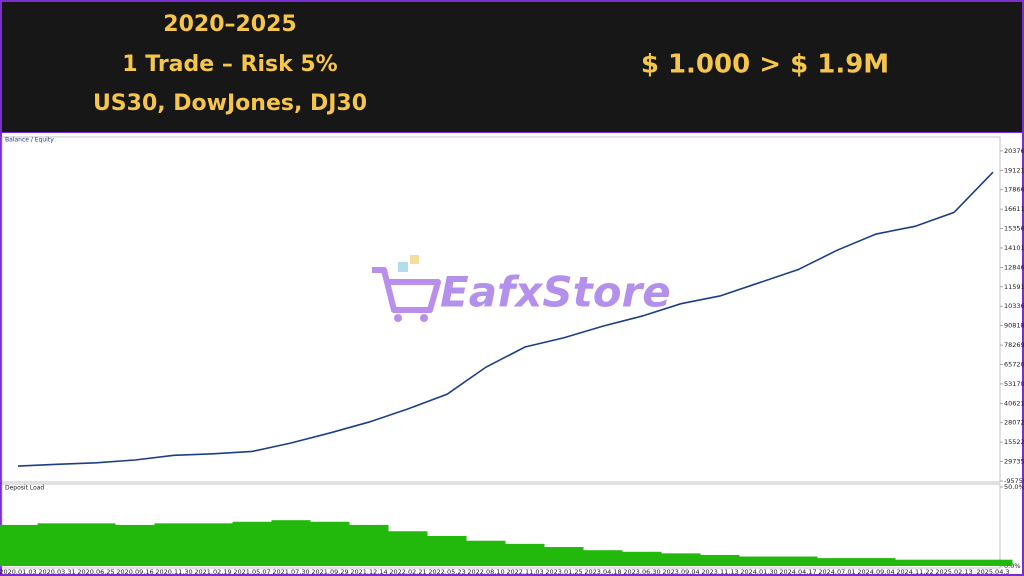  I want to click on x-tick-label: 2021.09.29, so click(329, 572).